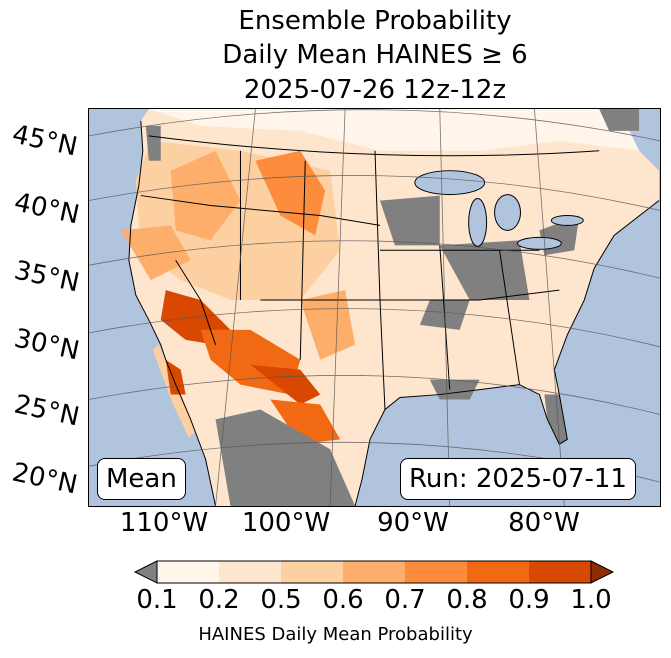 Image resolution: width=671 pixels, height=658 pixels. I want to click on lon-label-90: 90°W, so click(413, 523).